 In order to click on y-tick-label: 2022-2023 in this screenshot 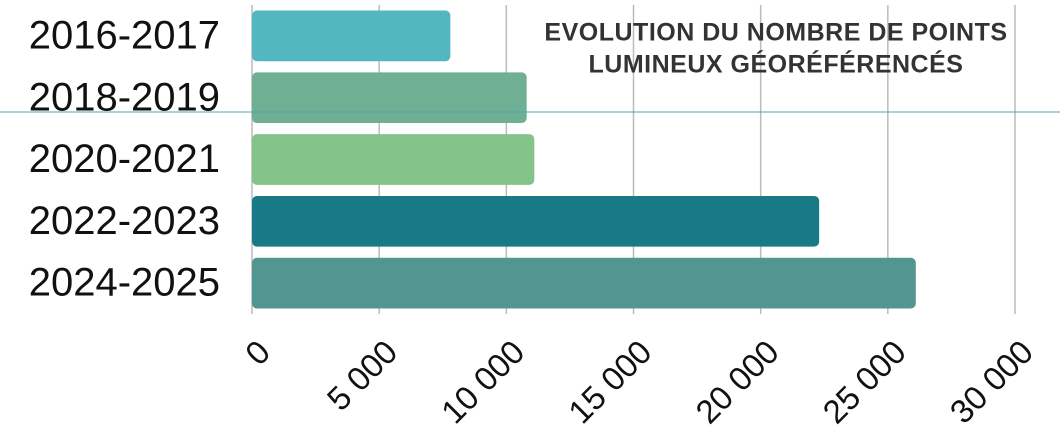, I will do `click(124, 221)`.